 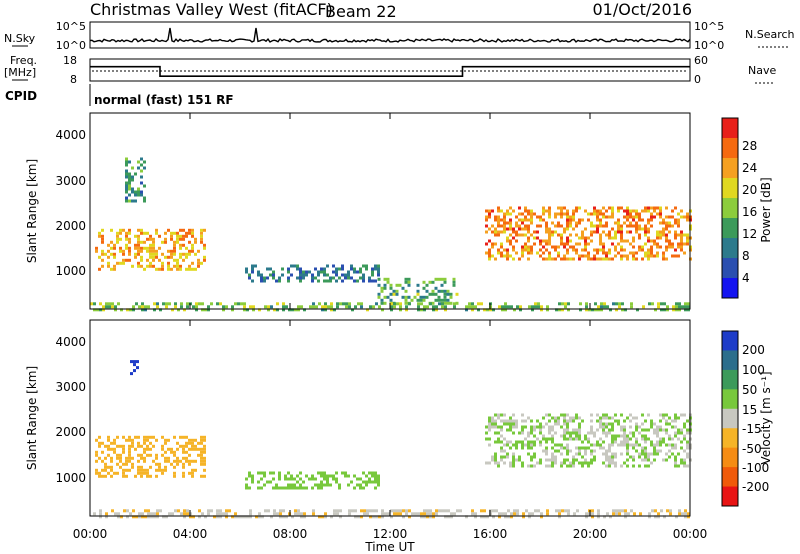 I want to click on velocity-cbar-tick: 50, so click(x=749, y=390).